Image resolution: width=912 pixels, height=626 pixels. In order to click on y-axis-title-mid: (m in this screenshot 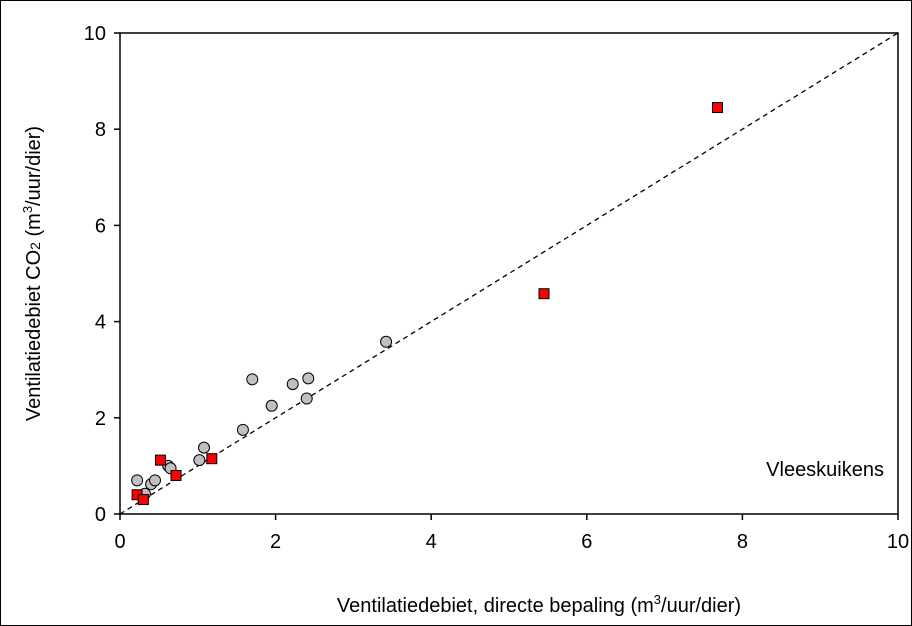, I will do `click(34, 227)`.